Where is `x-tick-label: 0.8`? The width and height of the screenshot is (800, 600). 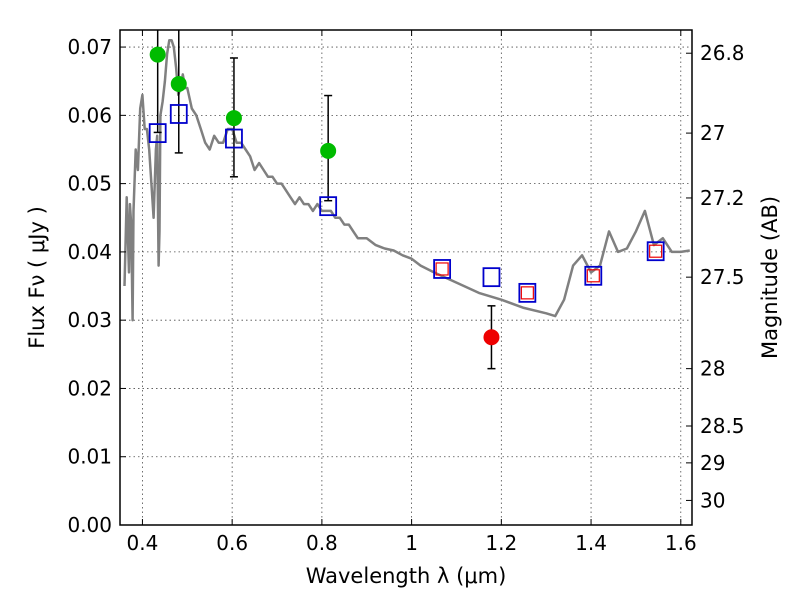
x-tick-label: 0.8 is located at coordinates (322, 543).